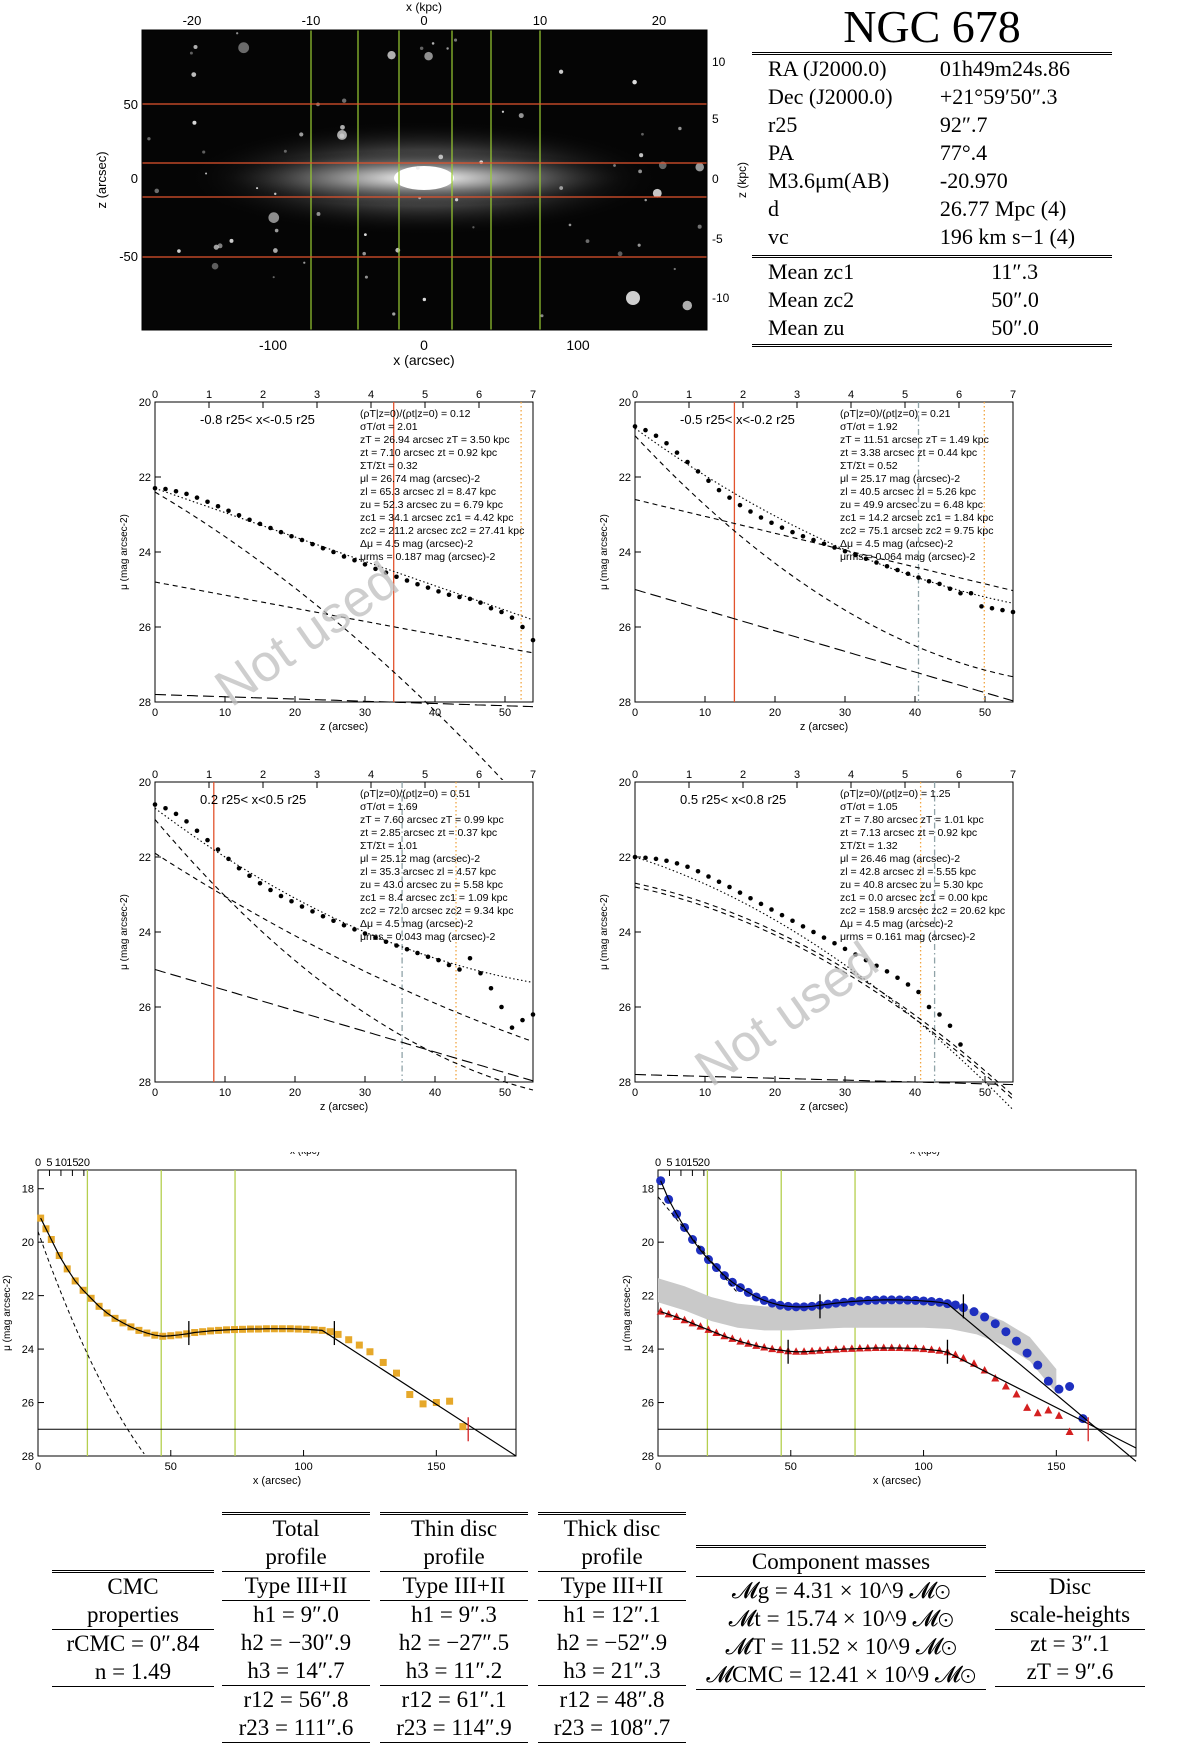 This screenshot has width=1200, height=1746. I want to click on x-top-tick-label: 4, so click(851, 775).